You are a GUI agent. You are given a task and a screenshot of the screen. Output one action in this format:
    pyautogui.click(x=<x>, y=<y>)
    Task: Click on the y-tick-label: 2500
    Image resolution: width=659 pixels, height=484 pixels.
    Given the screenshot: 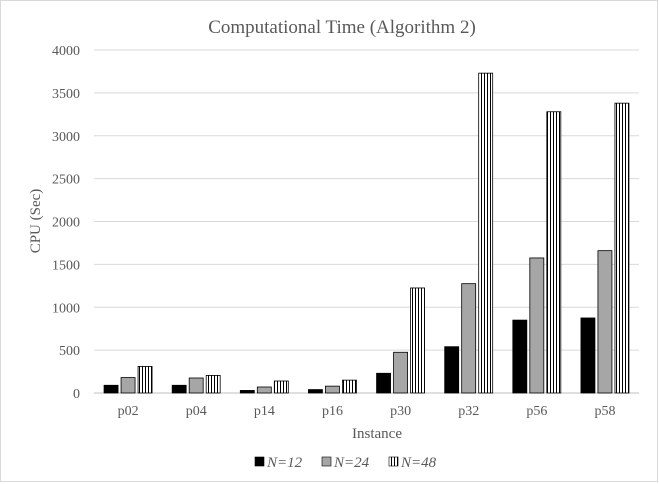 What is the action you would take?
    pyautogui.click(x=66, y=180)
    